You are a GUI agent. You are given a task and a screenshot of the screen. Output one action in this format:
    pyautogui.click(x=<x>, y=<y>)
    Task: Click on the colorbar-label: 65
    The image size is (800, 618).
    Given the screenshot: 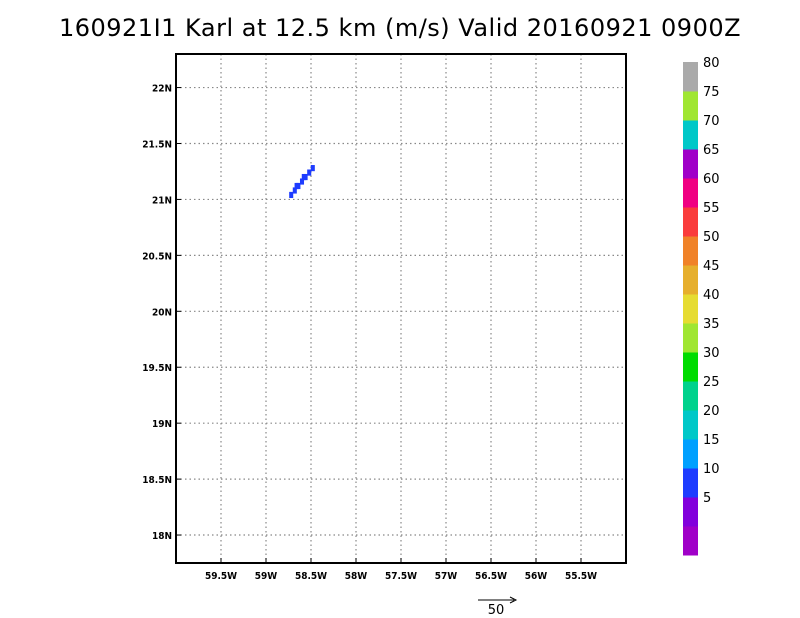 What is the action you would take?
    pyautogui.click(x=711, y=150)
    